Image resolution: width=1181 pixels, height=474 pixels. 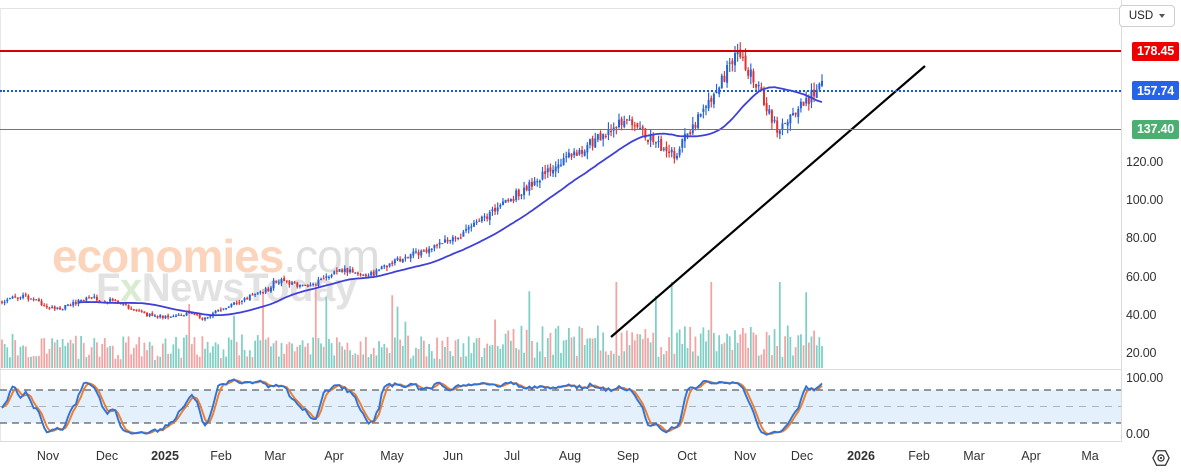 I want to click on time-tick-label: 2025, so click(x=165, y=456).